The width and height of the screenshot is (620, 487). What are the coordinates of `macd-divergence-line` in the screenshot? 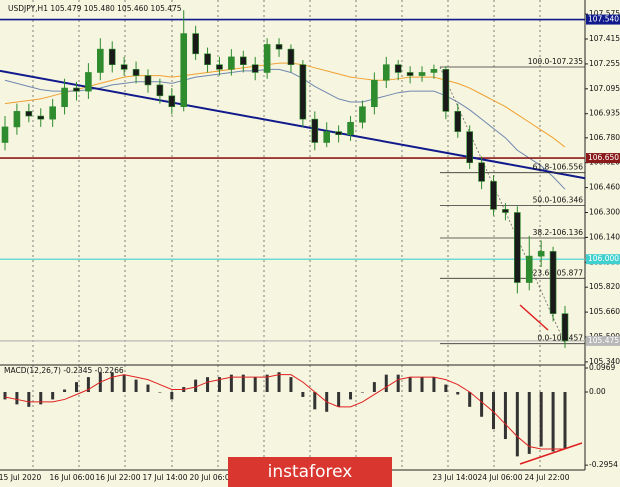 It's located at (551, 453).